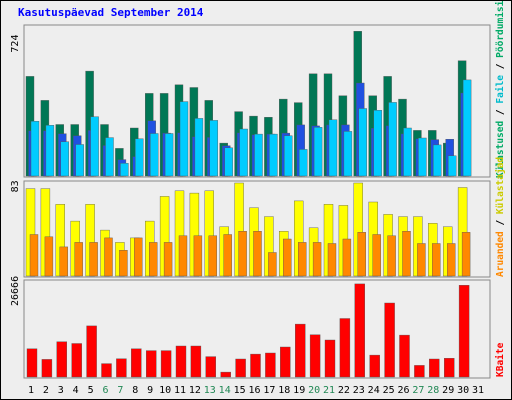 The image size is (512, 400). Describe the element at coordinates (91, 390) in the screenshot. I see `x-label-day-5: 5` at that location.